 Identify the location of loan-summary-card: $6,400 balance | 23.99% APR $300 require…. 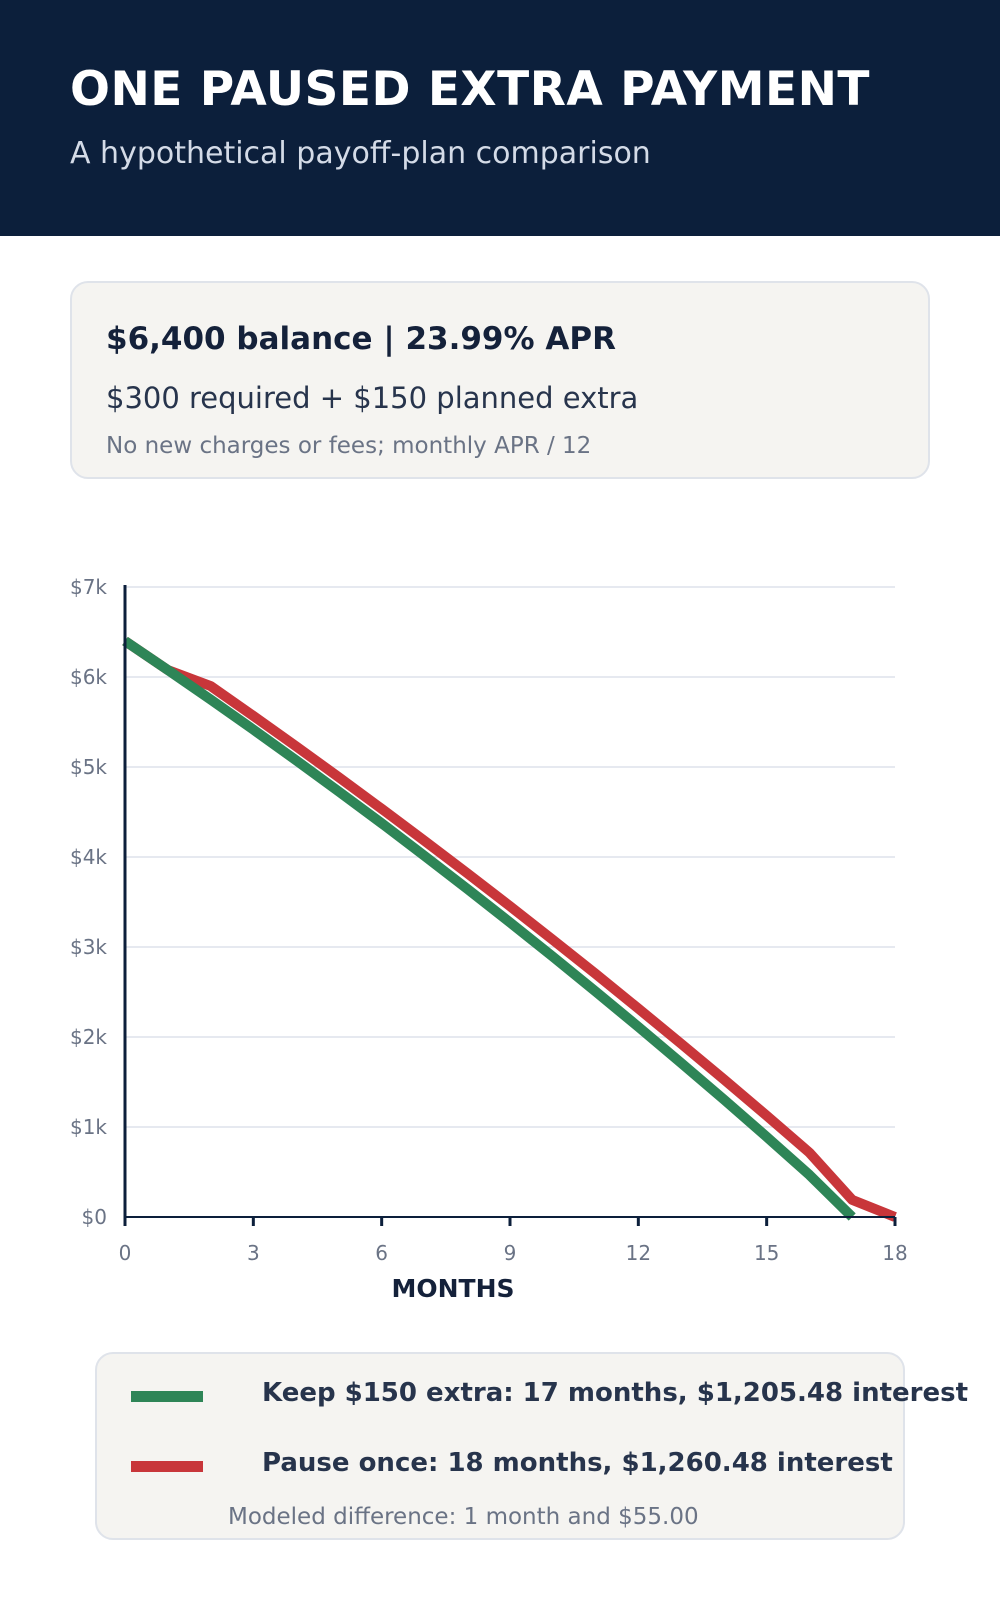
(500, 380).